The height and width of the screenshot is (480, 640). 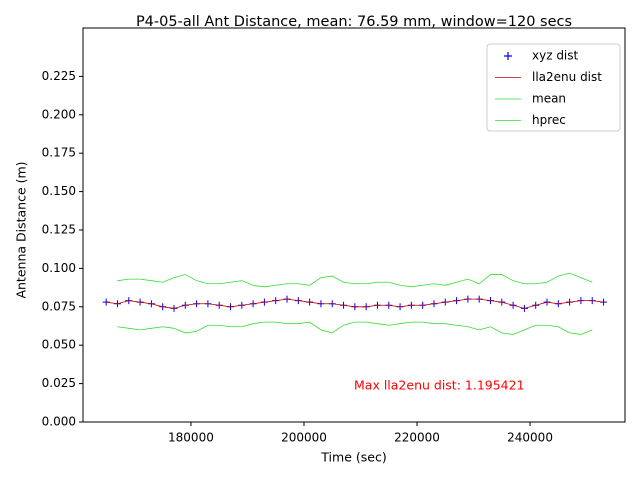 What do you see at coordinates (191, 438) in the screenshot?
I see `x-tick-label: 180000` at bounding box center [191, 438].